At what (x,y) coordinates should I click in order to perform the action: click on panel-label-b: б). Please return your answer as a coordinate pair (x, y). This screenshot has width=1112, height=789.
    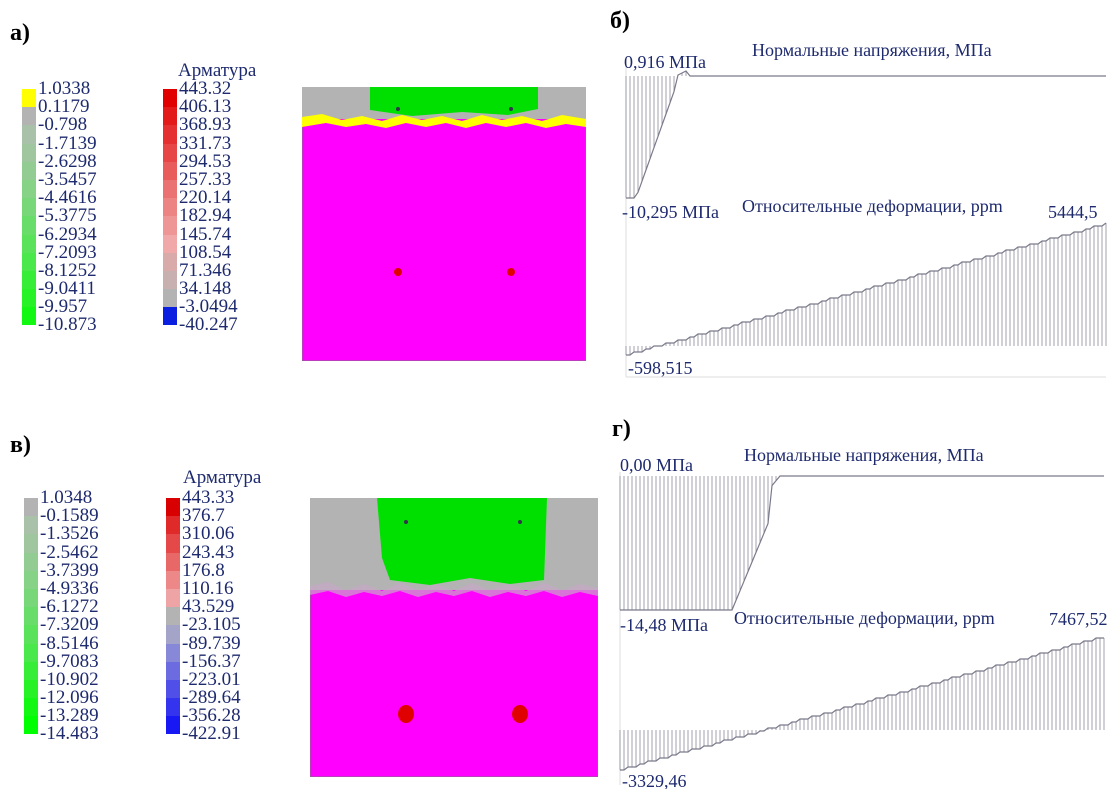
    Looking at the image, I should click on (620, 21).